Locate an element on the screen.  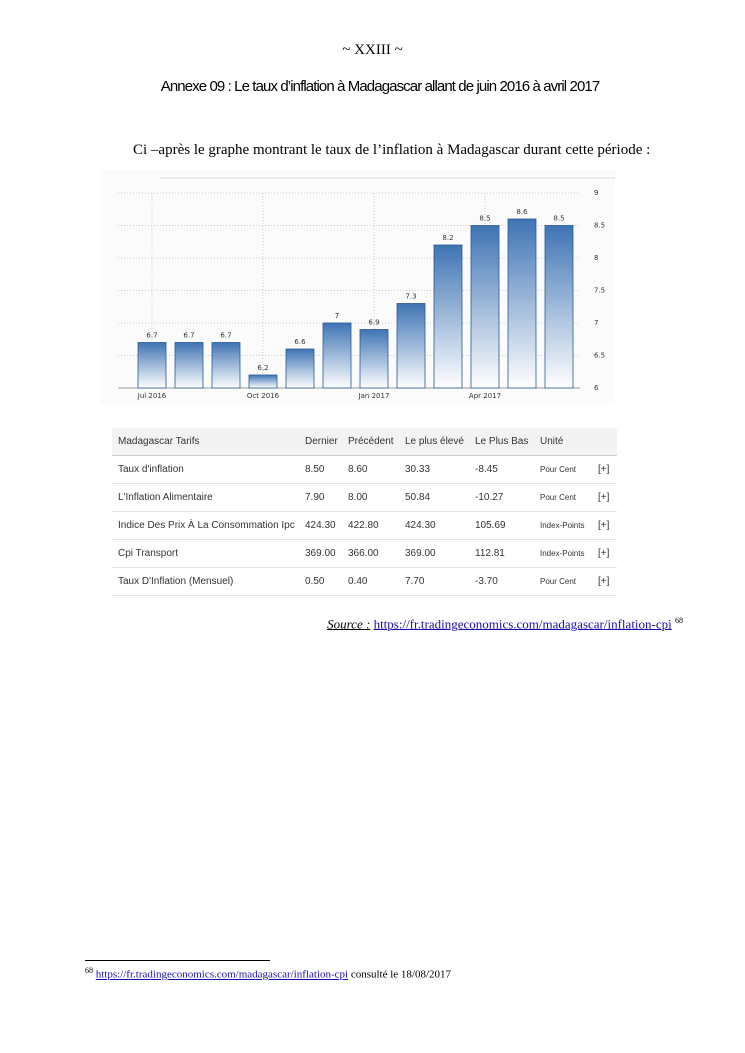
y-tick-label: 9 is located at coordinates (596, 193).